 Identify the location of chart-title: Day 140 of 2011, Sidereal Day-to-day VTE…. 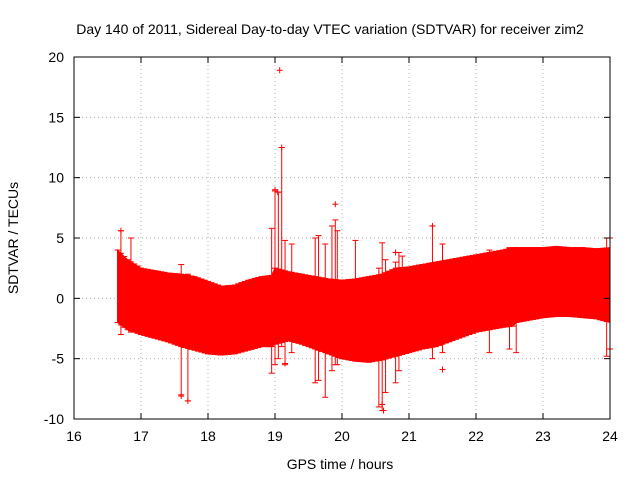
(330, 29).